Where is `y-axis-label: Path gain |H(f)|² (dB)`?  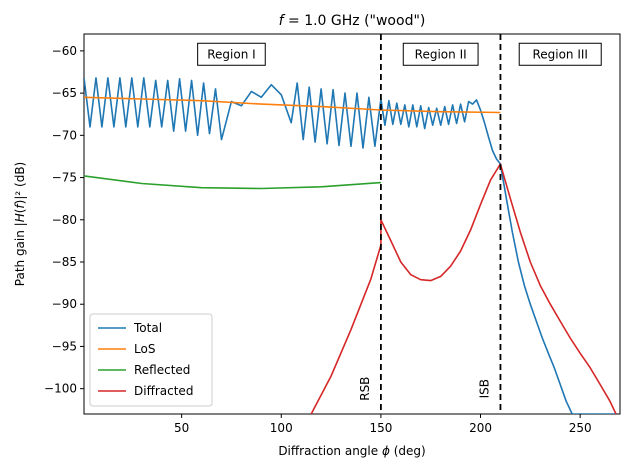 y-axis-label: Path gain |H(f)|² (dB) is located at coordinates (20, 224).